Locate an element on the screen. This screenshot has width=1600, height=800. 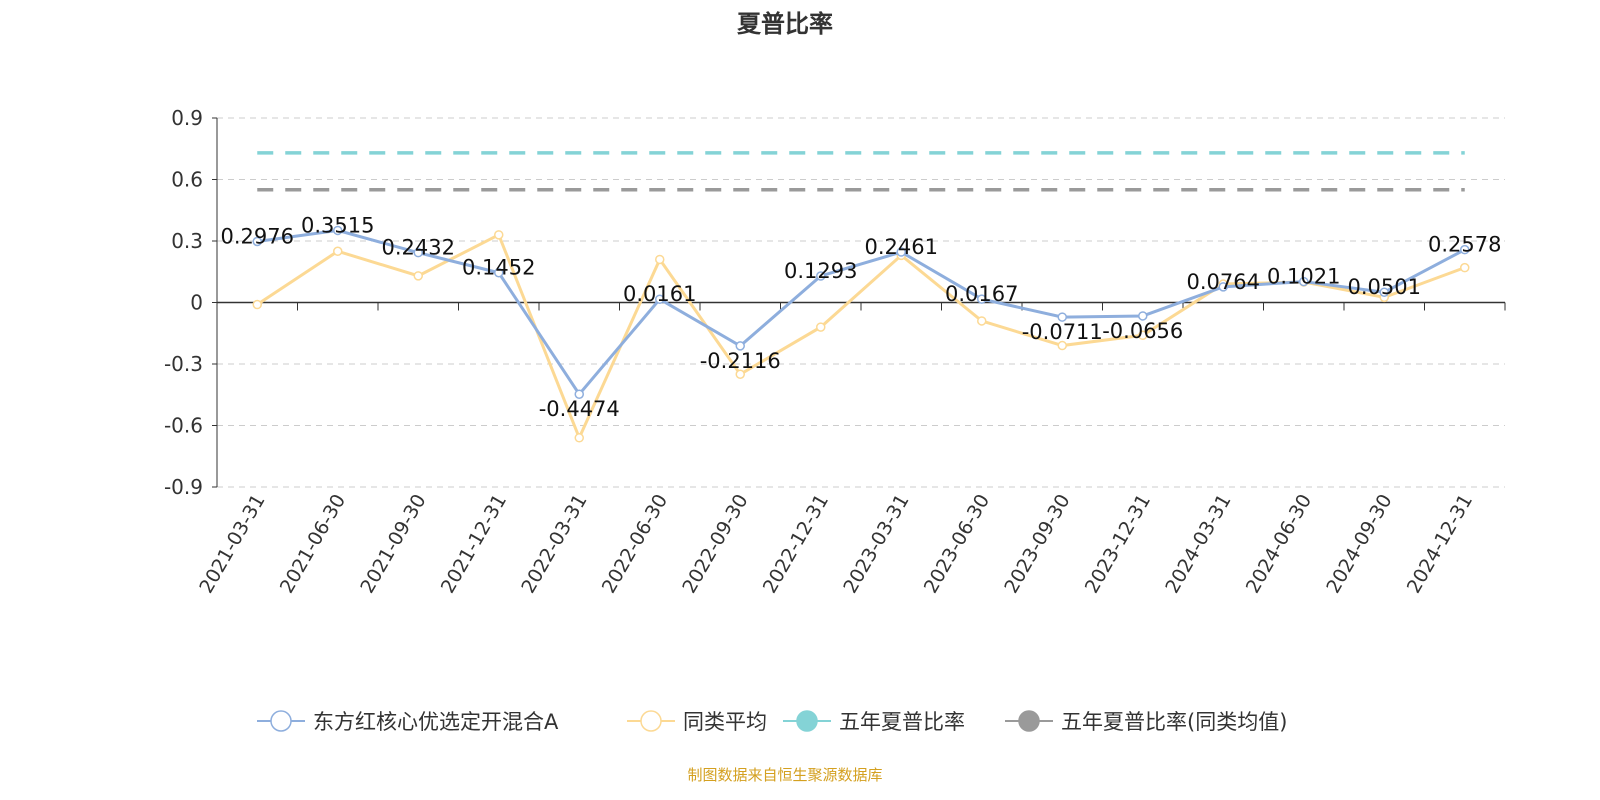
data-label: 0.1021 is located at coordinates (1303, 277).